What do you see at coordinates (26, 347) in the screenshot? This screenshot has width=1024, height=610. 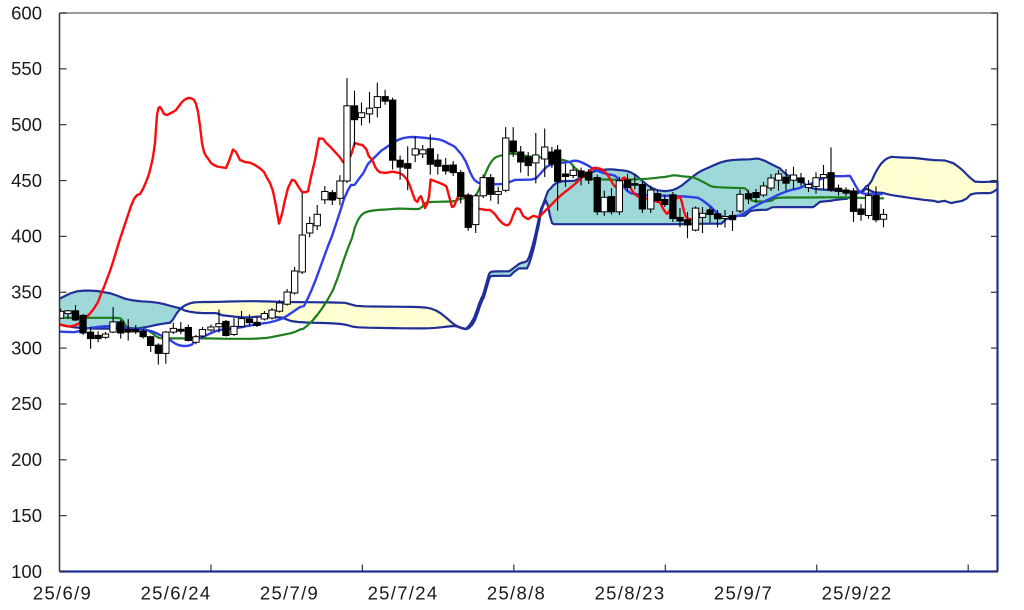 I see `svg-text: 300` at bounding box center [26, 347].